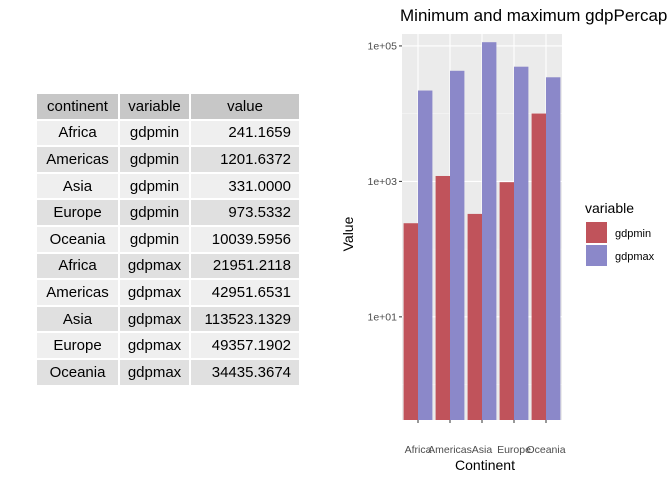 Image resolution: width=672 pixels, height=480 pixels. What do you see at coordinates (533, 15) in the screenshot?
I see `chart-title: Minimum and maximum gdpPercap` at bounding box center [533, 15].